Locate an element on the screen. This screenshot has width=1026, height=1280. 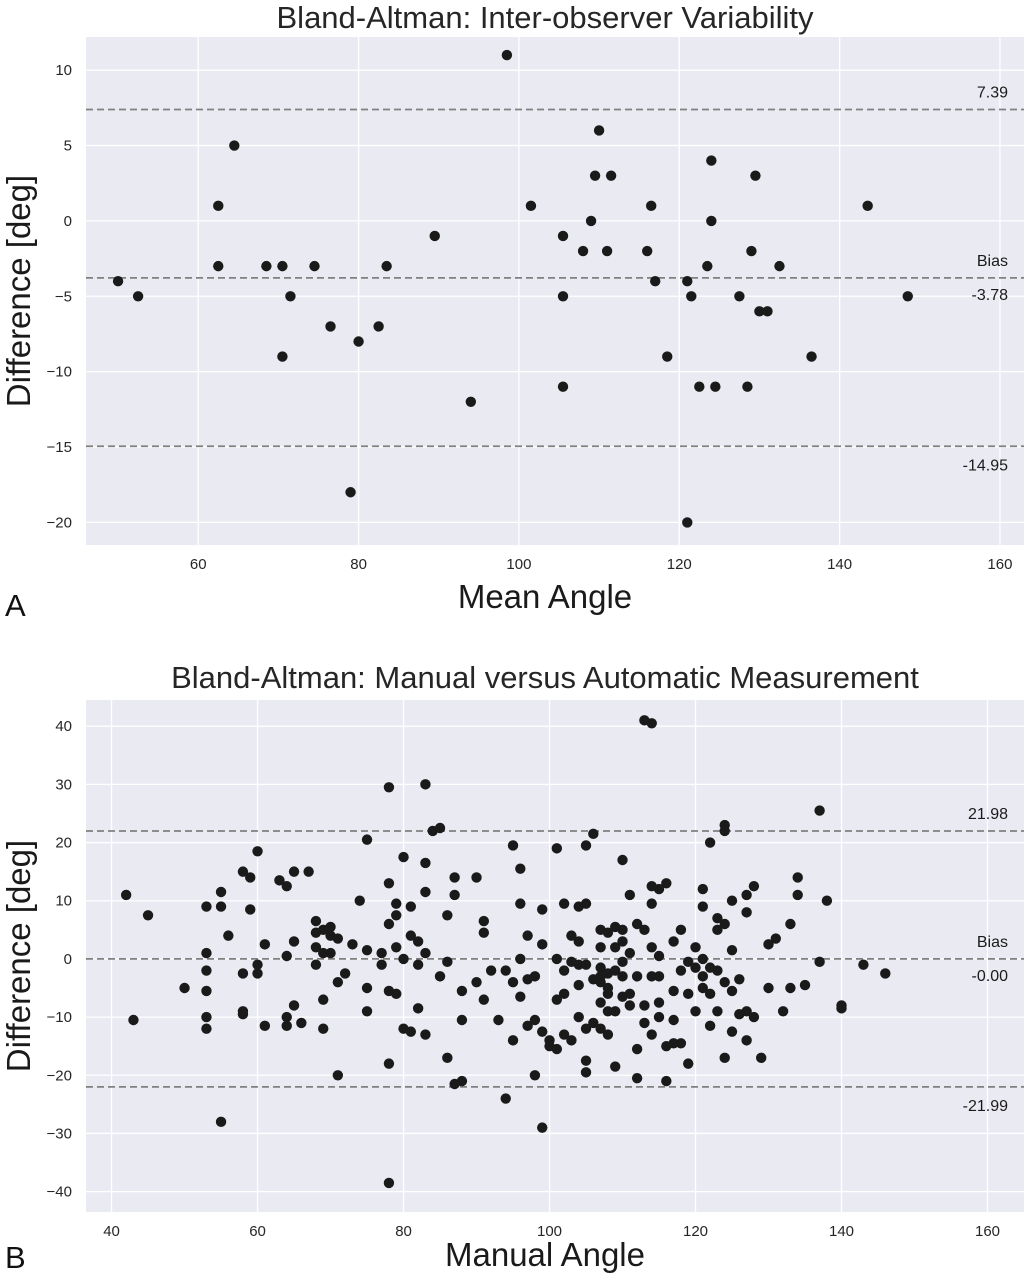
y-tick-label: 5 is located at coordinates (68, 146).